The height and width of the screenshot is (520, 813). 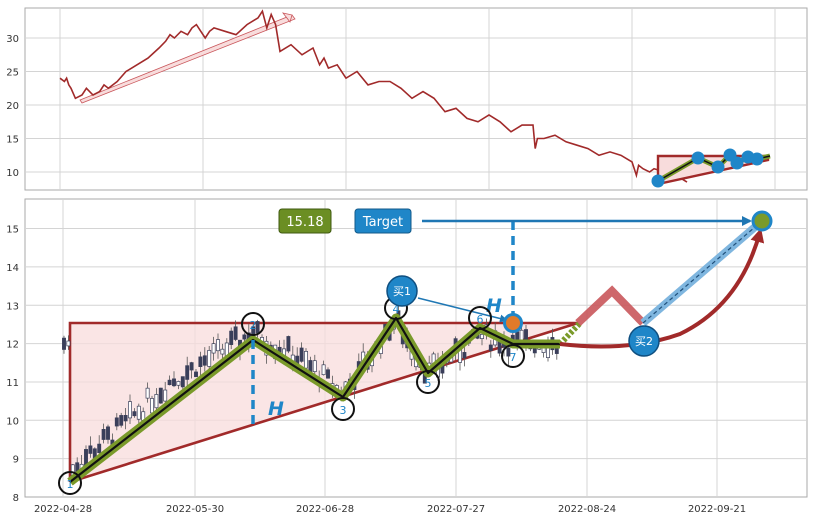 What do you see at coordinates (16, 460) in the screenshot?
I see `y-tick-label: 9` at bounding box center [16, 460].